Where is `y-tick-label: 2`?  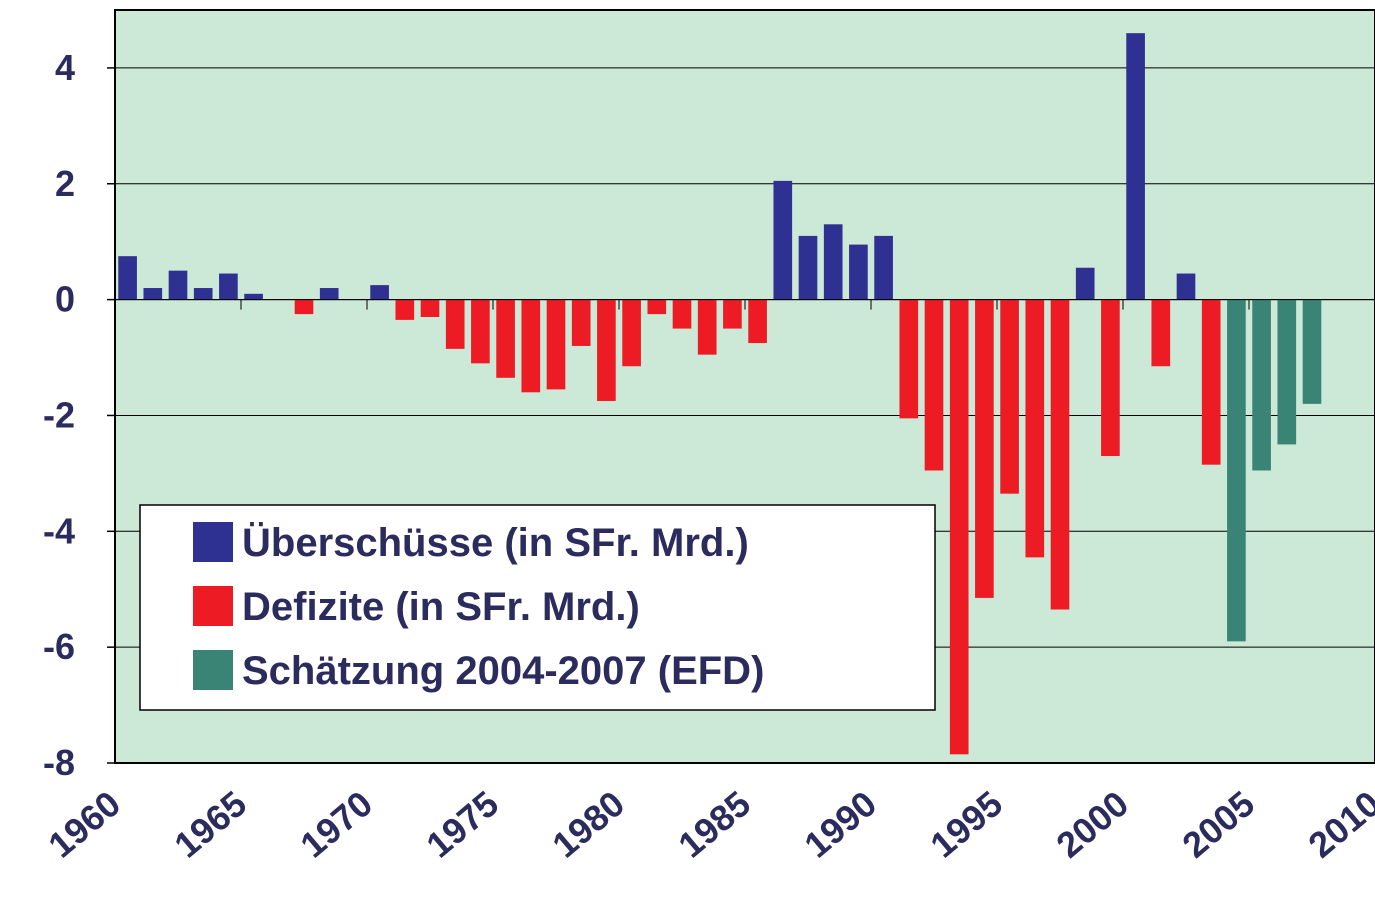 y-tick-label: 2 is located at coordinates (65, 183).